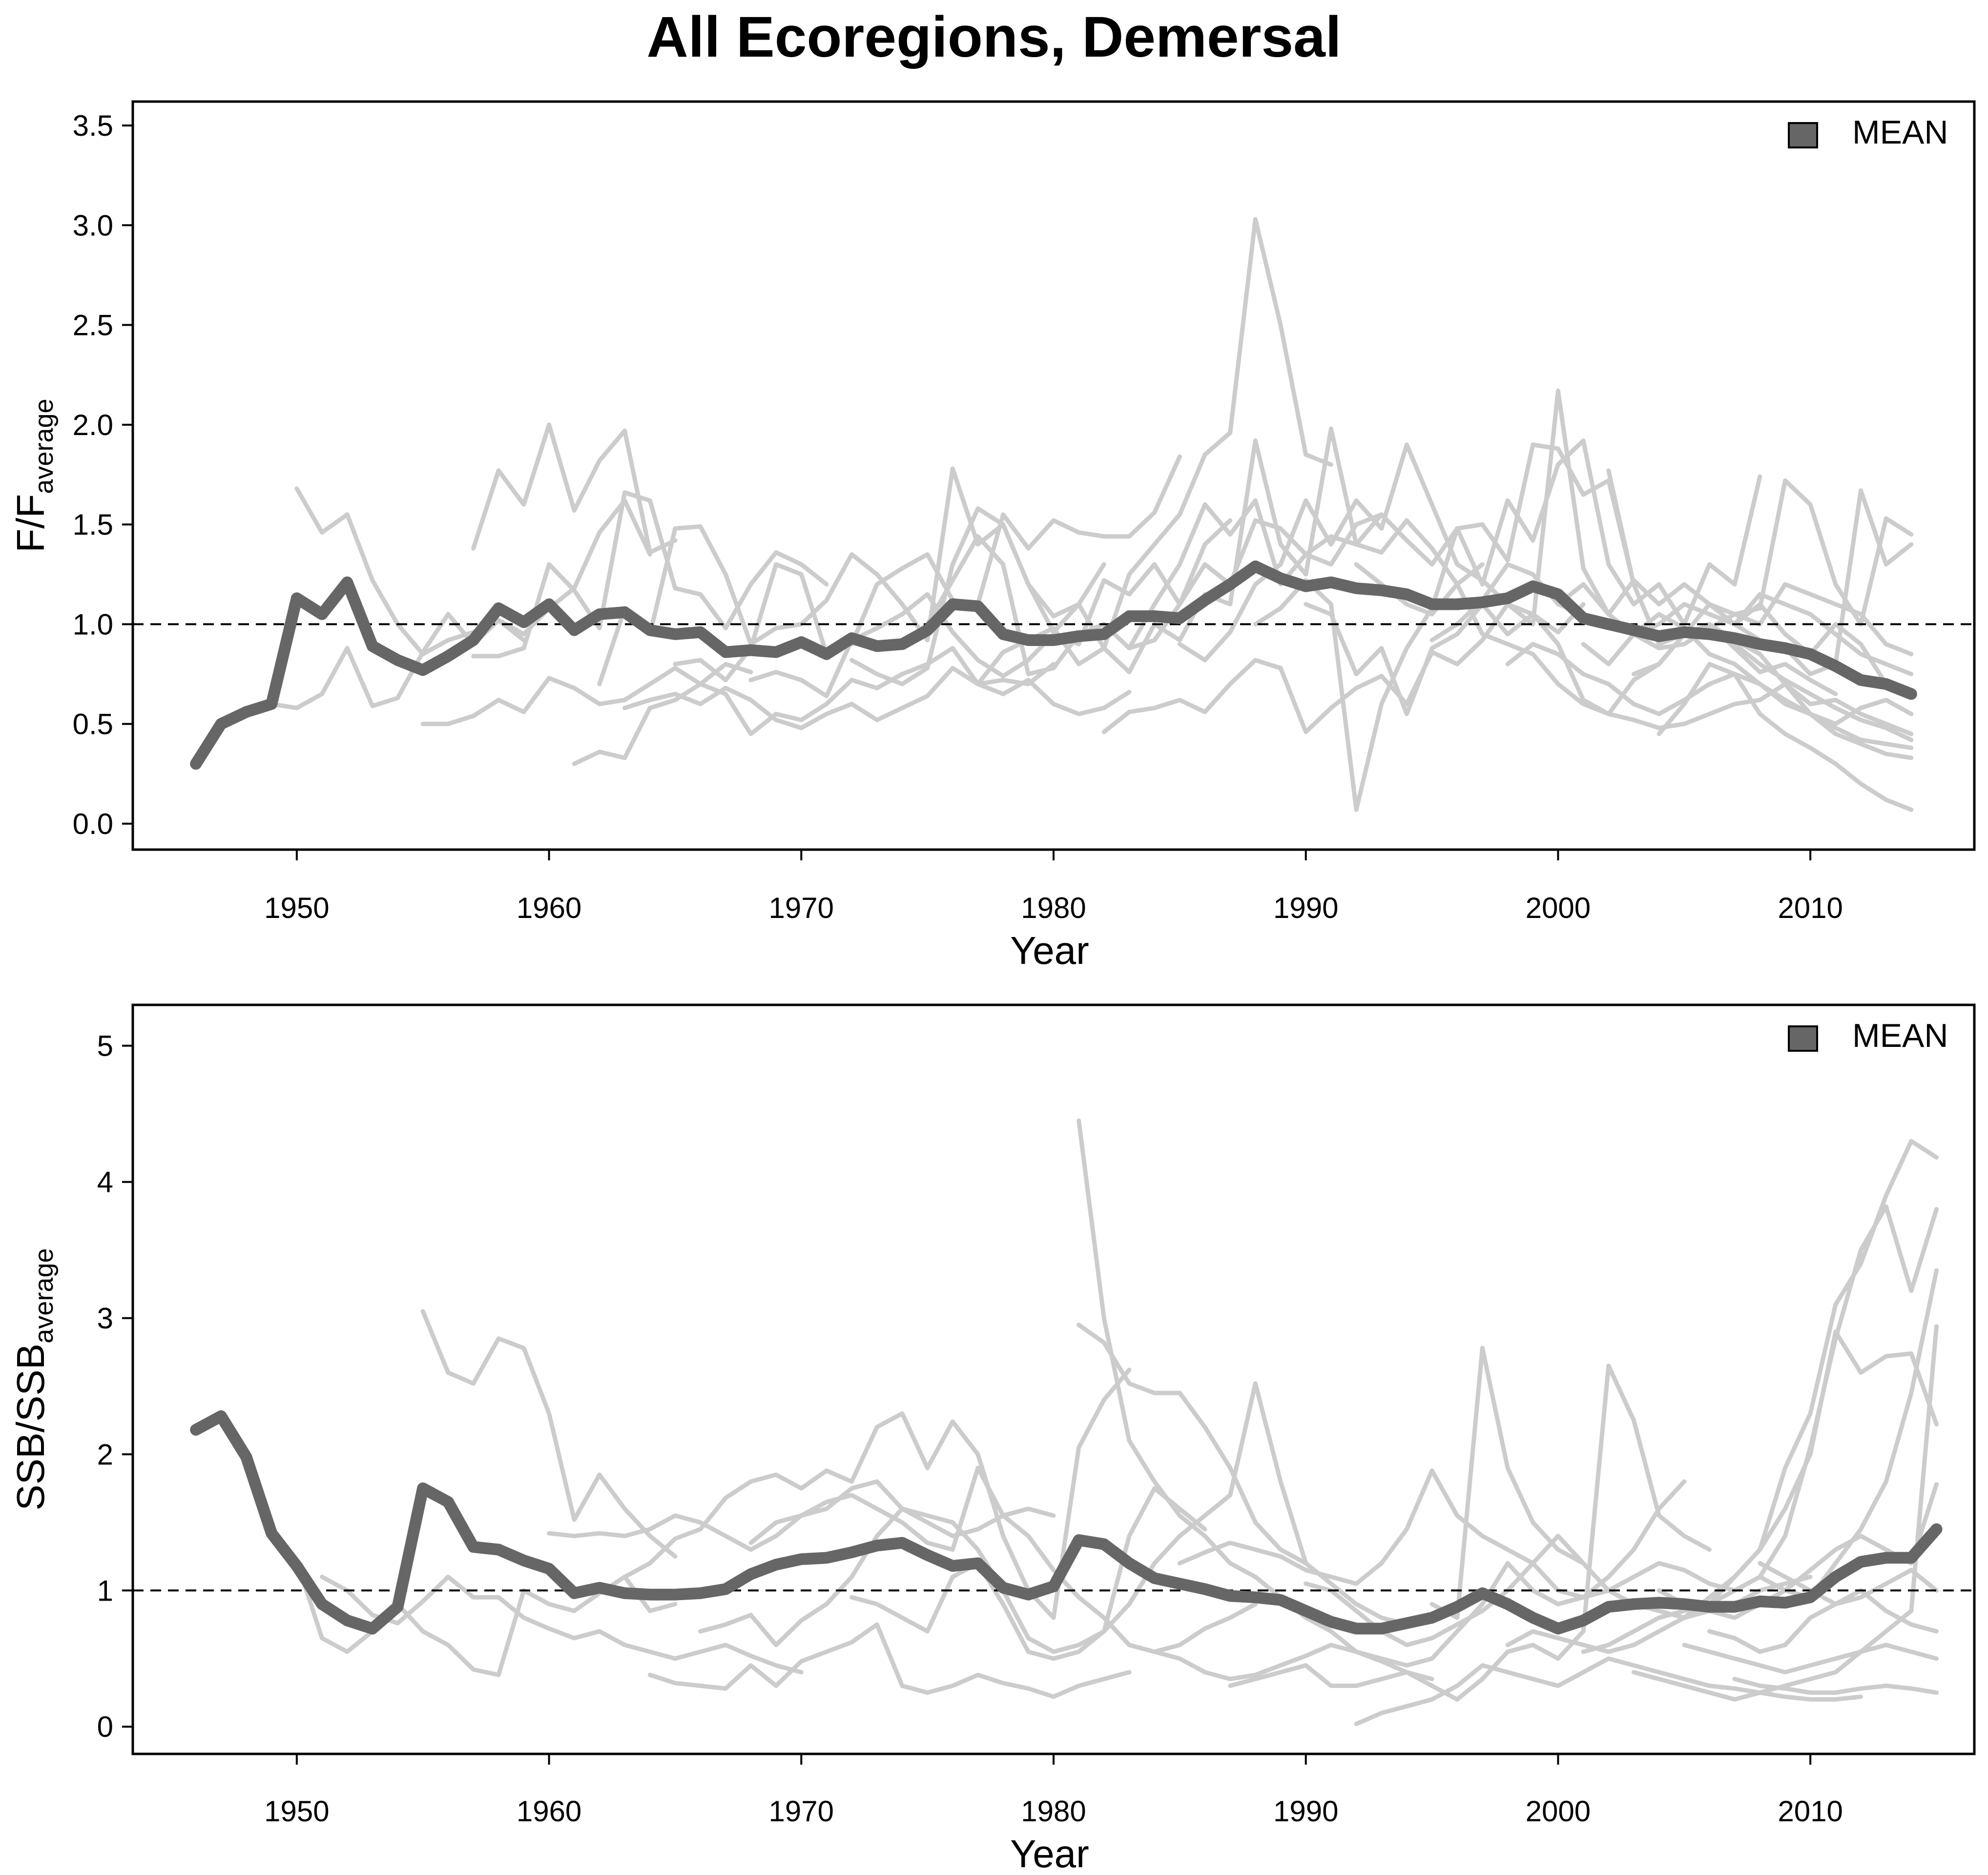 This screenshot has width=1988, height=1875. What do you see at coordinates (105, 1046) in the screenshot?
I see `y-tick-label: 5` at bounding box center [105, 1046].